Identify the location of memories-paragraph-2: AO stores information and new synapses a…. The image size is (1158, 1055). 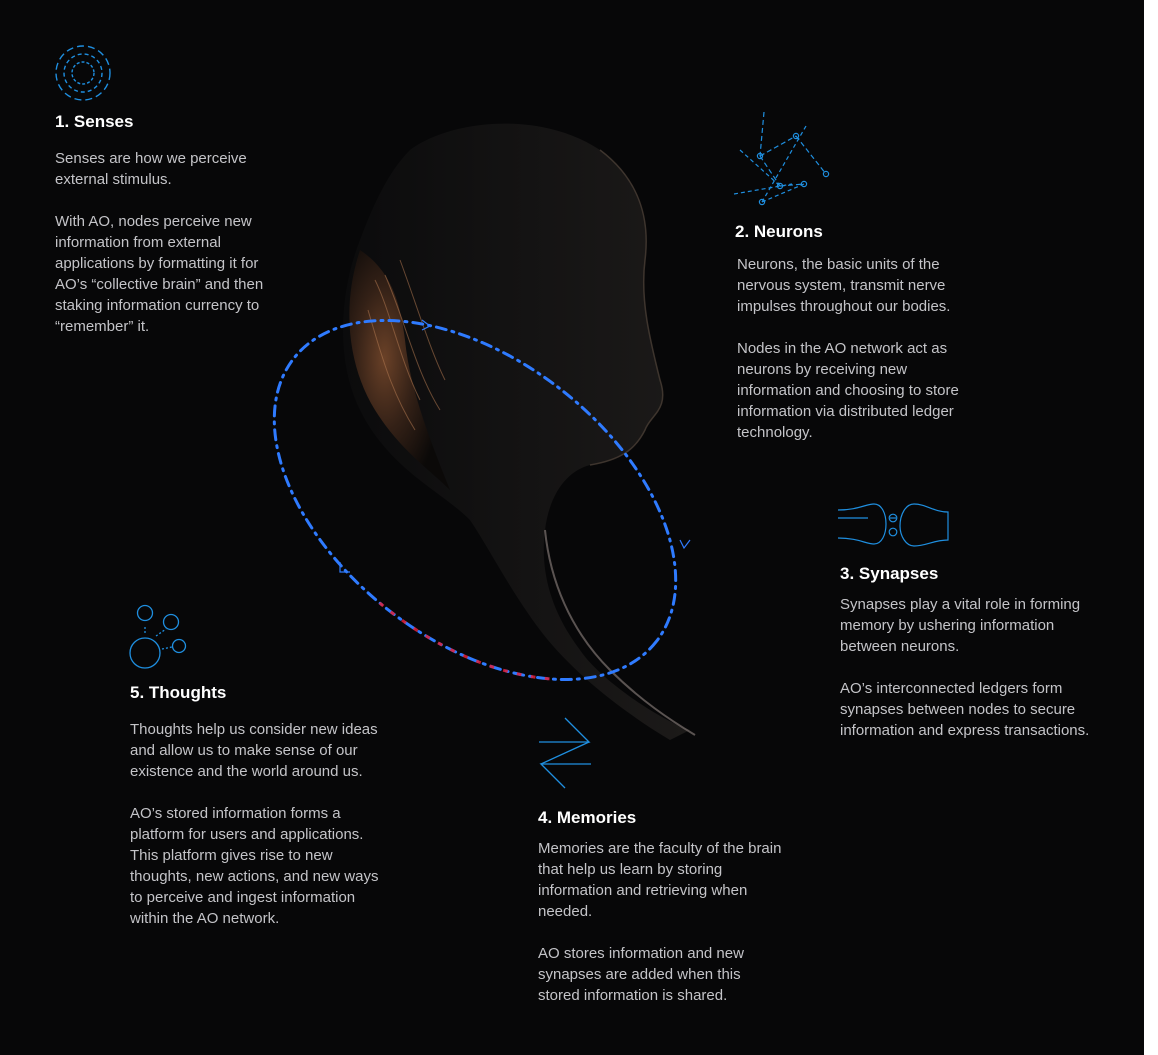
(641, 974).